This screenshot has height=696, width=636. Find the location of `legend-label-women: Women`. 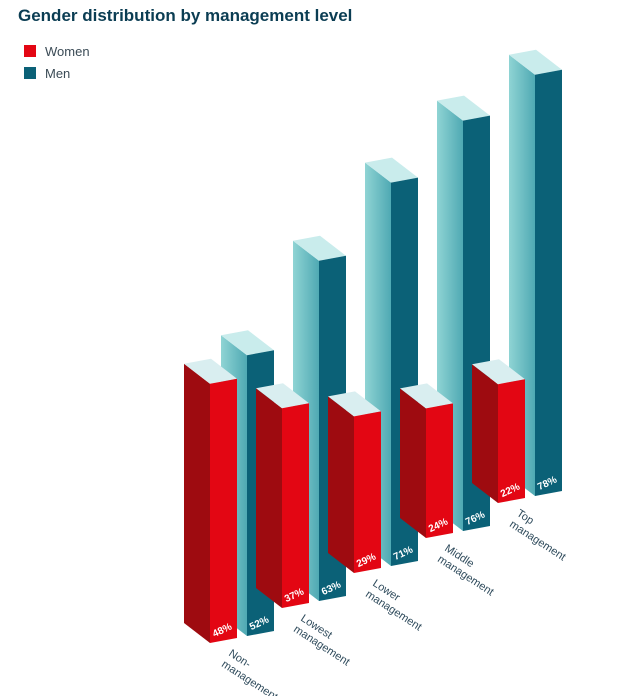

legend-label-women: Women is located at coordinates (67, 51).